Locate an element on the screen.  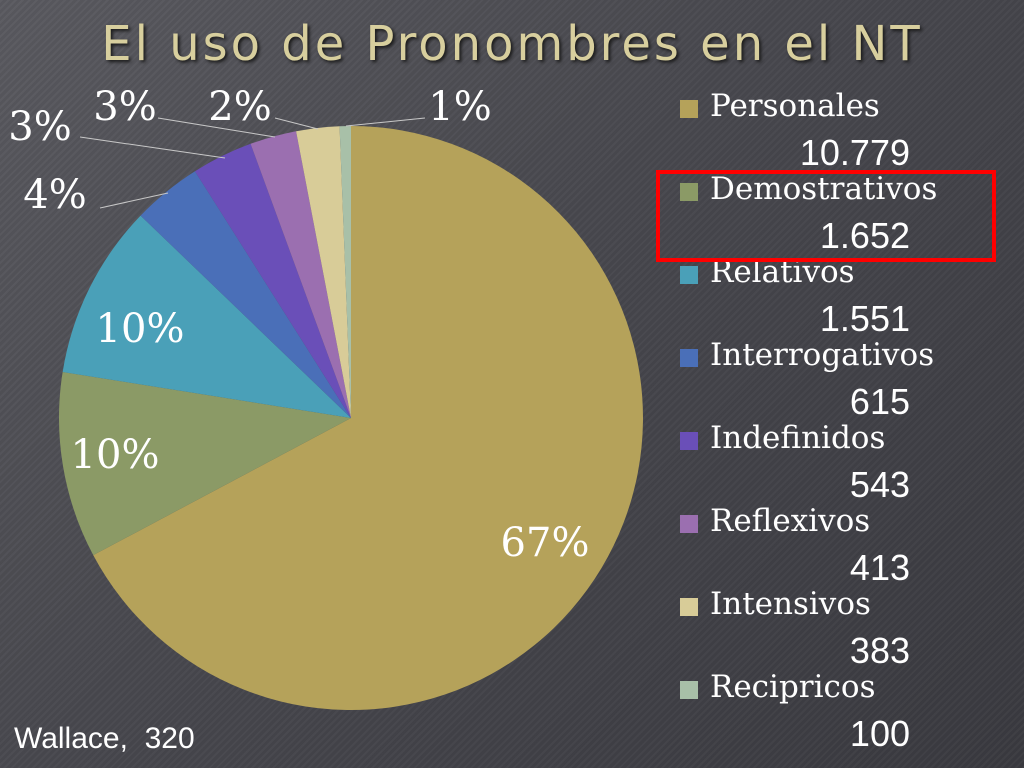
pie-slice-interrogativos is located at coordinates (245, 294).